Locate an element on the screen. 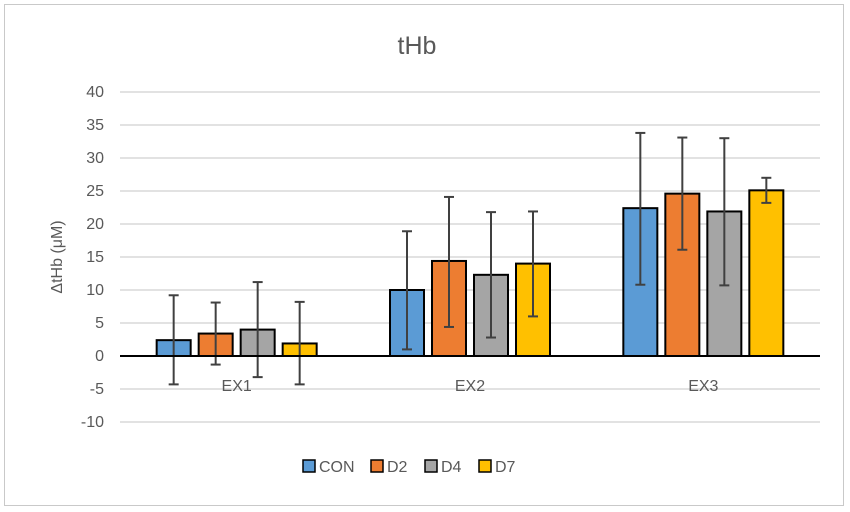 This screenshot has width=850, height=512. y-tick-label: -10 is located at coordinates (92, 422).